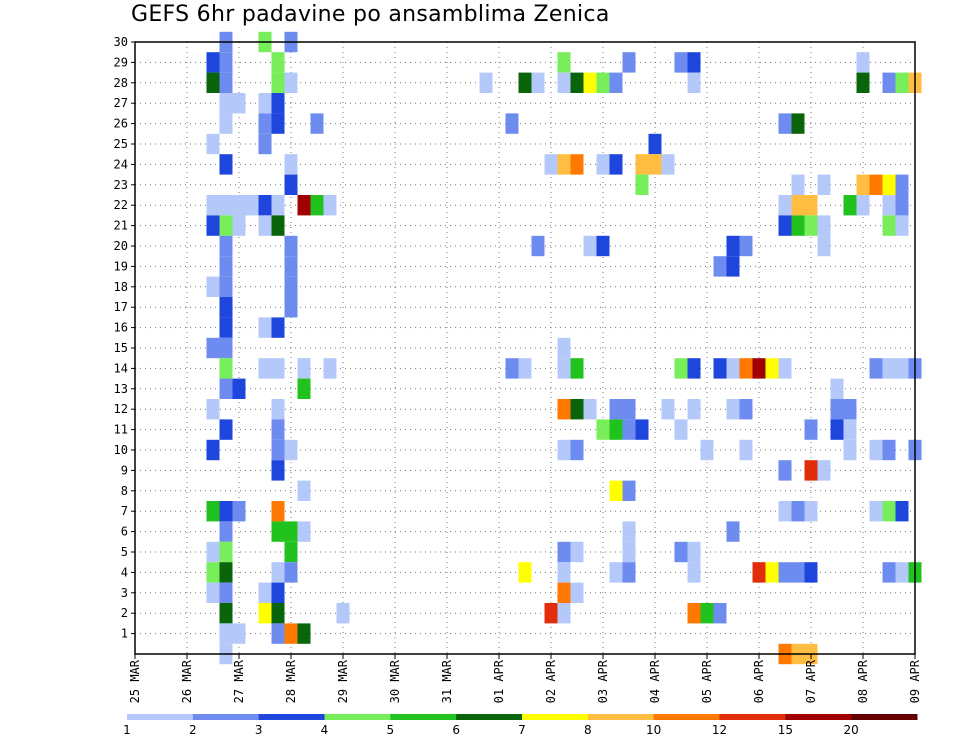  What do you see at coordinates (370, 14) in the screenshot?
I see `chart-title: GEFS 6hr padavine po ansamblima Zenica` at bounding box center [370, 14].